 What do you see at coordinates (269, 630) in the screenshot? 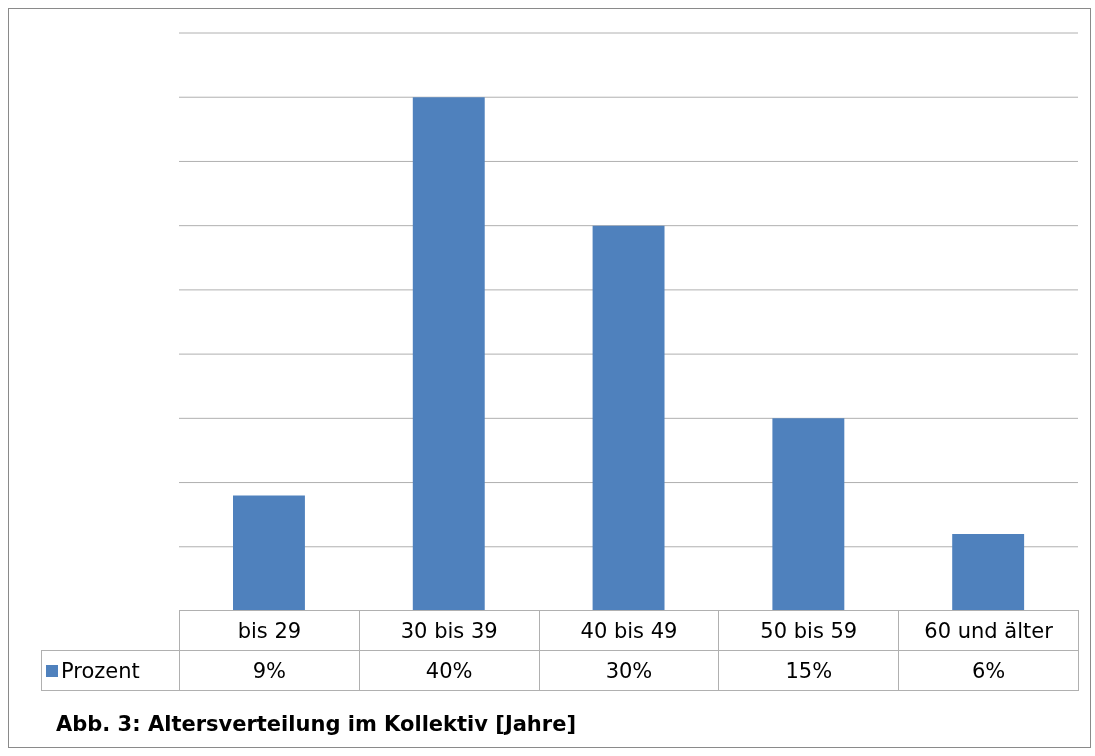
I see `x-tick-label: bis 29` at bounding box center [269, 630].